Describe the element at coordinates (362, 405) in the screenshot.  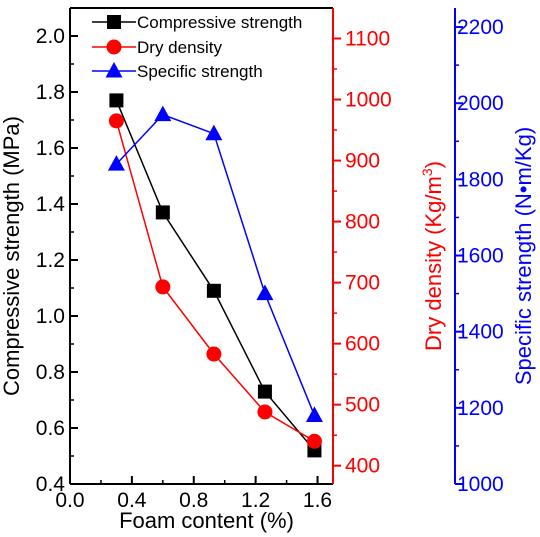
I see `dry-density-tick-label: 500` at that location.